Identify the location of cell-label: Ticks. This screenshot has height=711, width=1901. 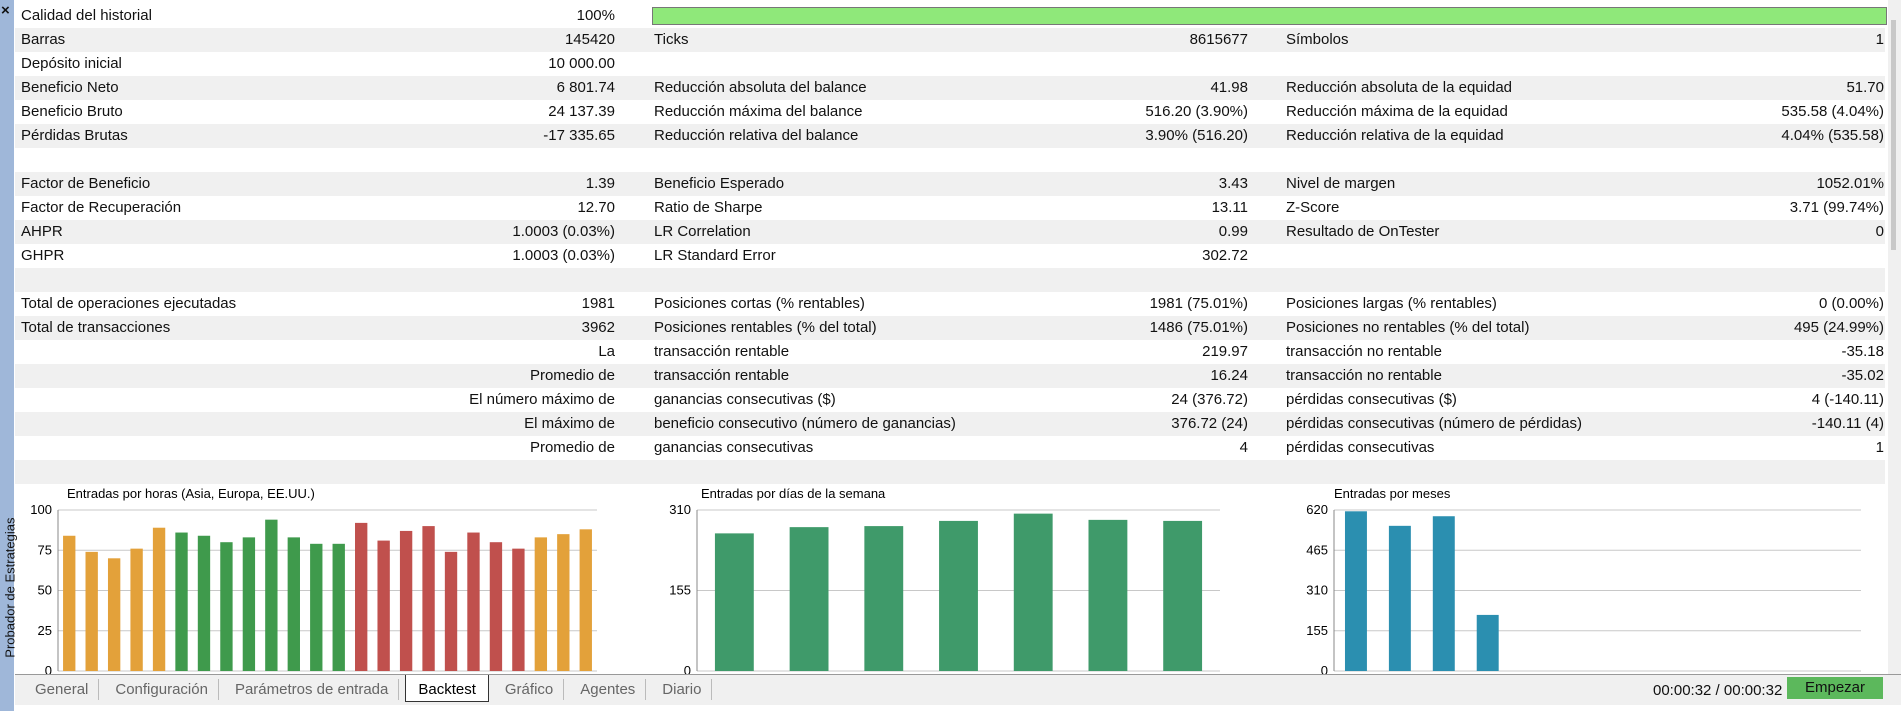
(671, 39).